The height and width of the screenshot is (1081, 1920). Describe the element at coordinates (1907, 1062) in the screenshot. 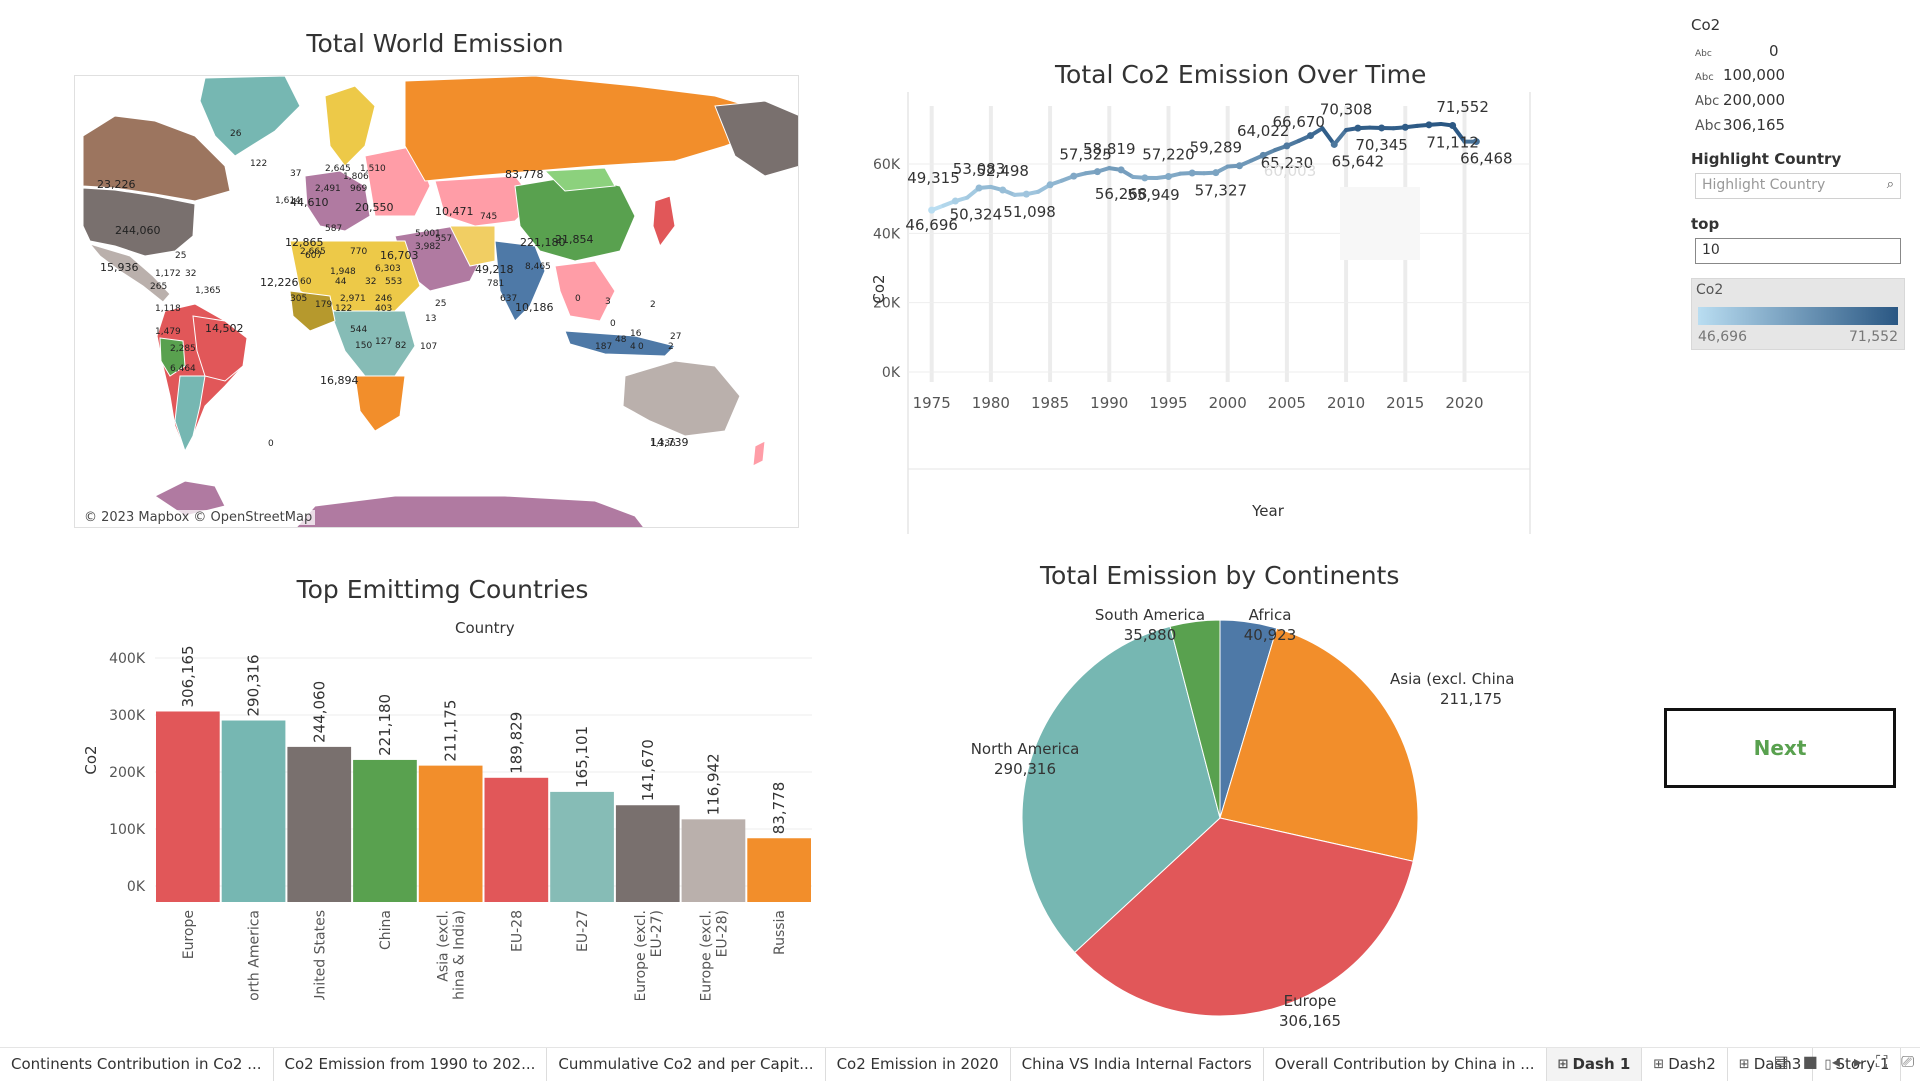

I see `presentation-icon: ⎚` at that location.